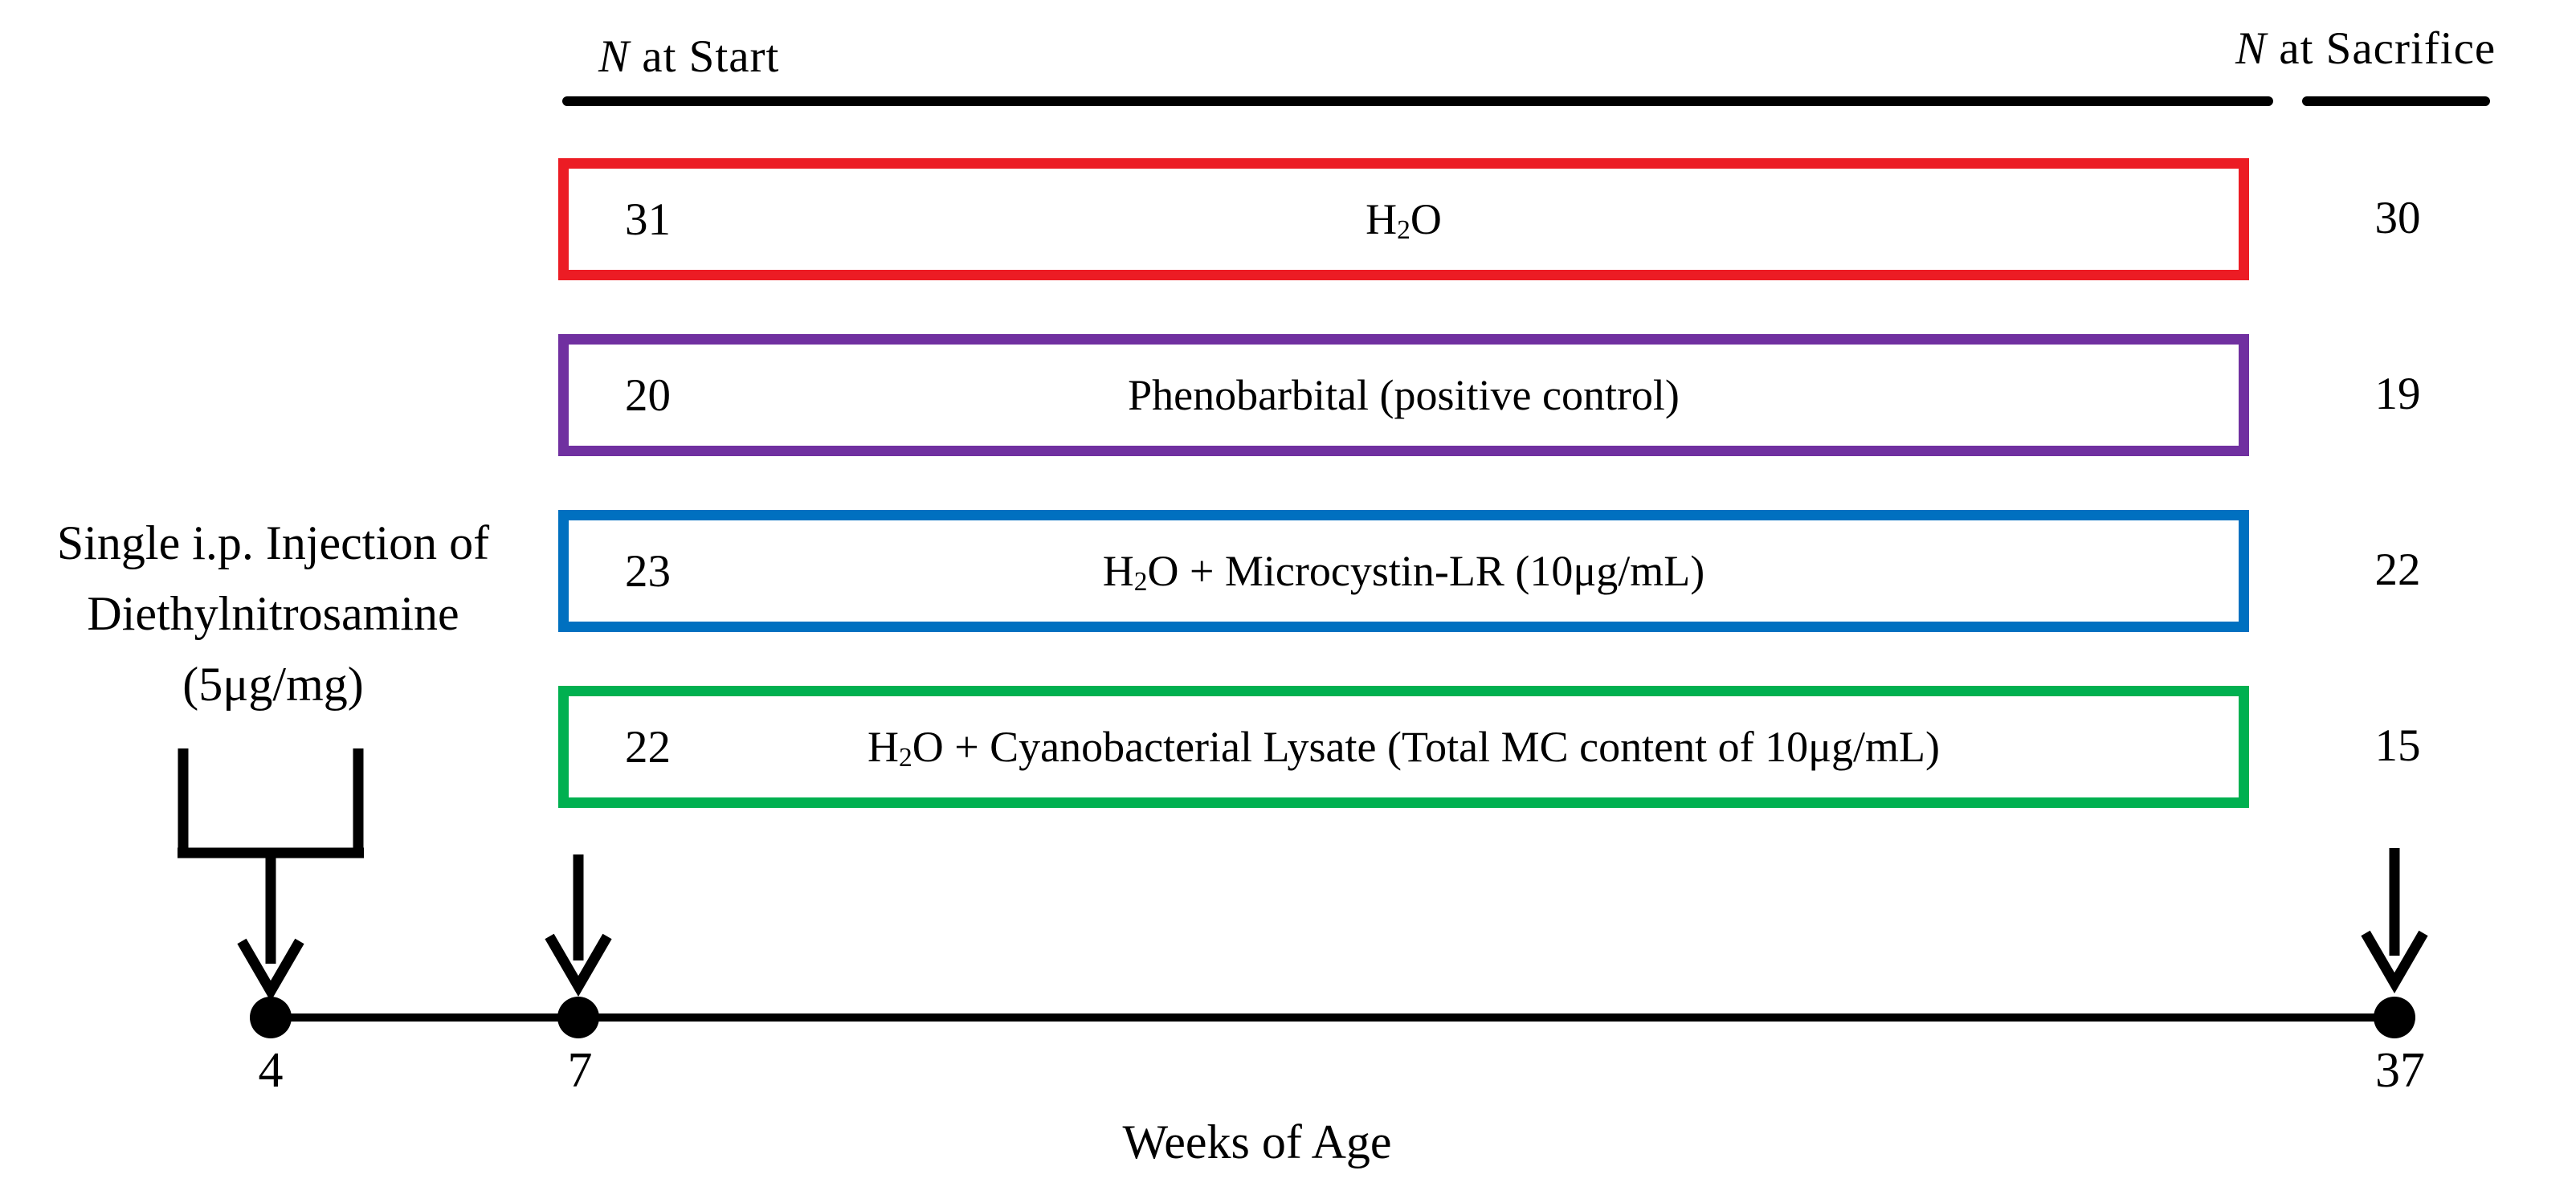  I want to click on tick-label-week37: 37, so click(2400, 1070).